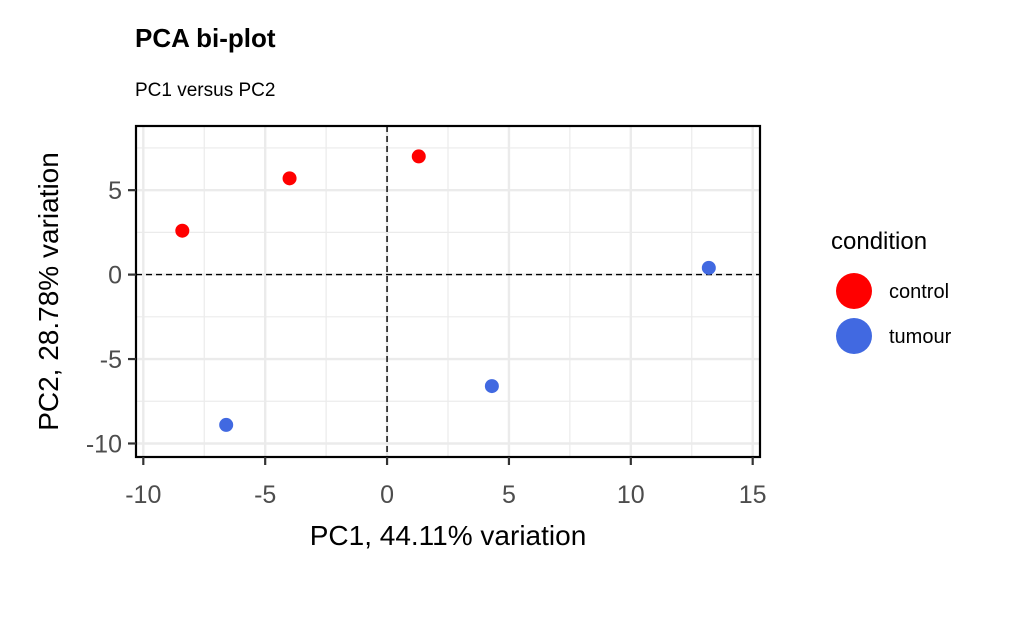 The height and width of the screenshot is (625, 1012). Describe the element at coordinates (143, 495) in the screenshot. I see `x-tick-label: -10` at that location.